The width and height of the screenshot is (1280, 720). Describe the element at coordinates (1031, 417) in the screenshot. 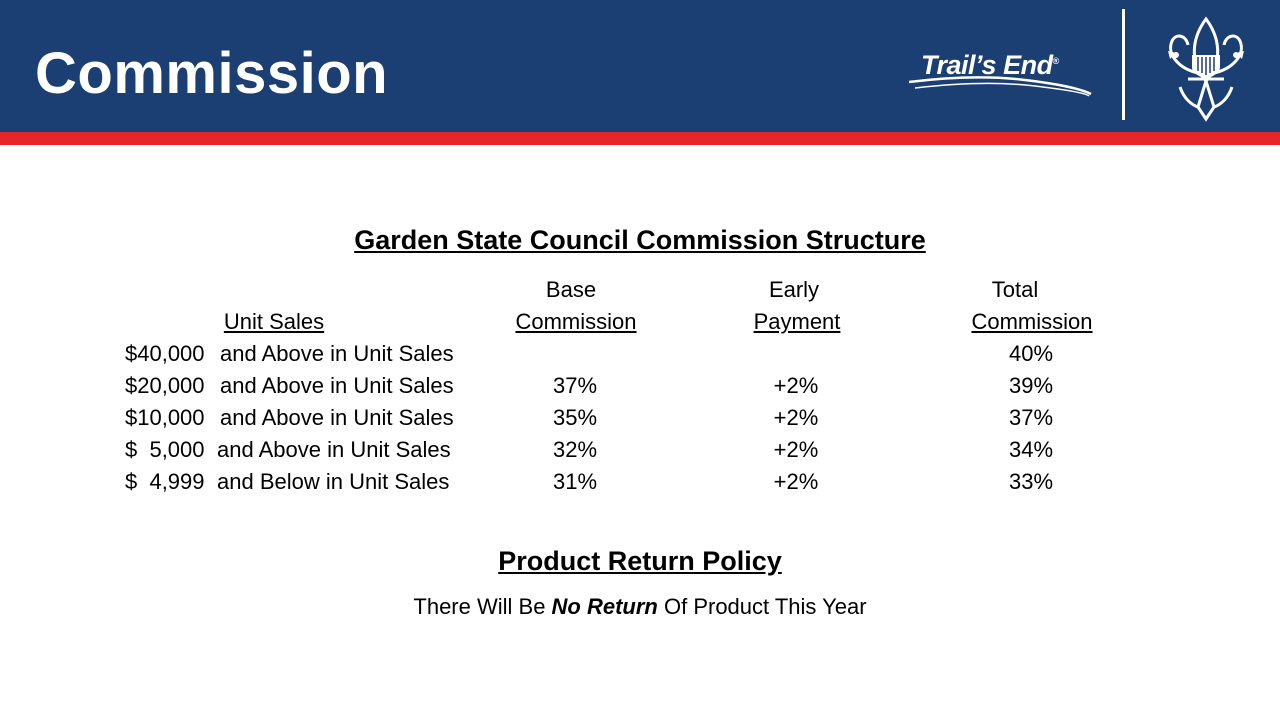

I see `row-total: 37%` at that location.